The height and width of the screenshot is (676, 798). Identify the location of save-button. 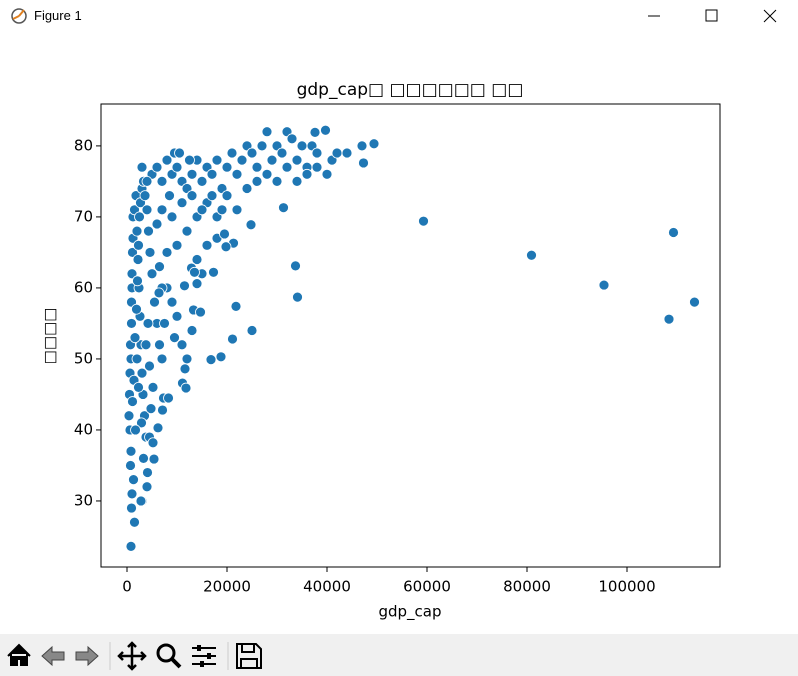
(249, 656).